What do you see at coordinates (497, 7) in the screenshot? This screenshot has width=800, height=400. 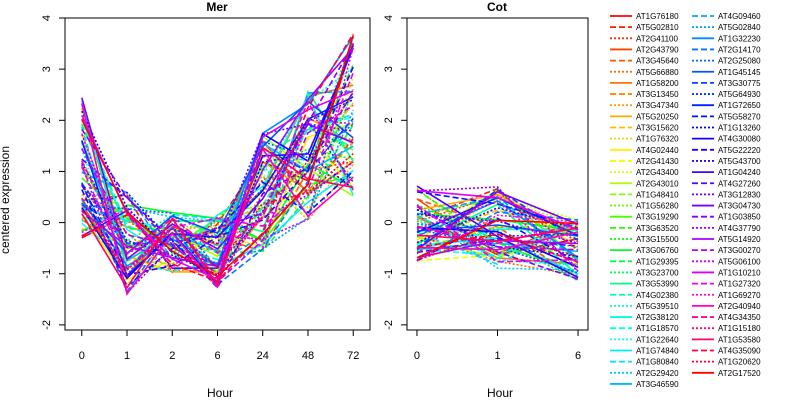 I see `cot-title: Cot` at bounding box center [497, 7].